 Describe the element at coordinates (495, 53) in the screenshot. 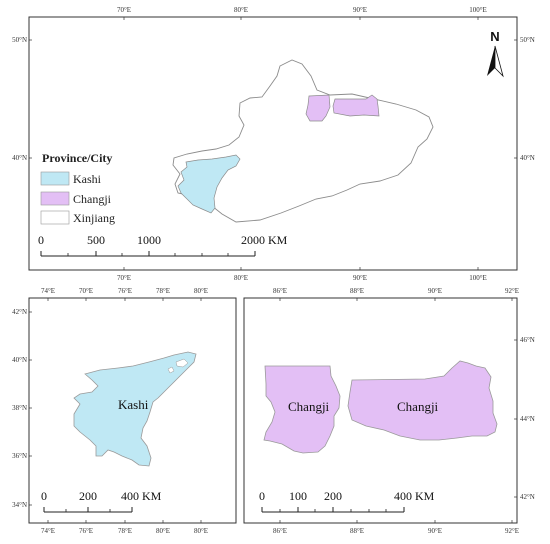

I see `north-arrow-icon: N` at that location.